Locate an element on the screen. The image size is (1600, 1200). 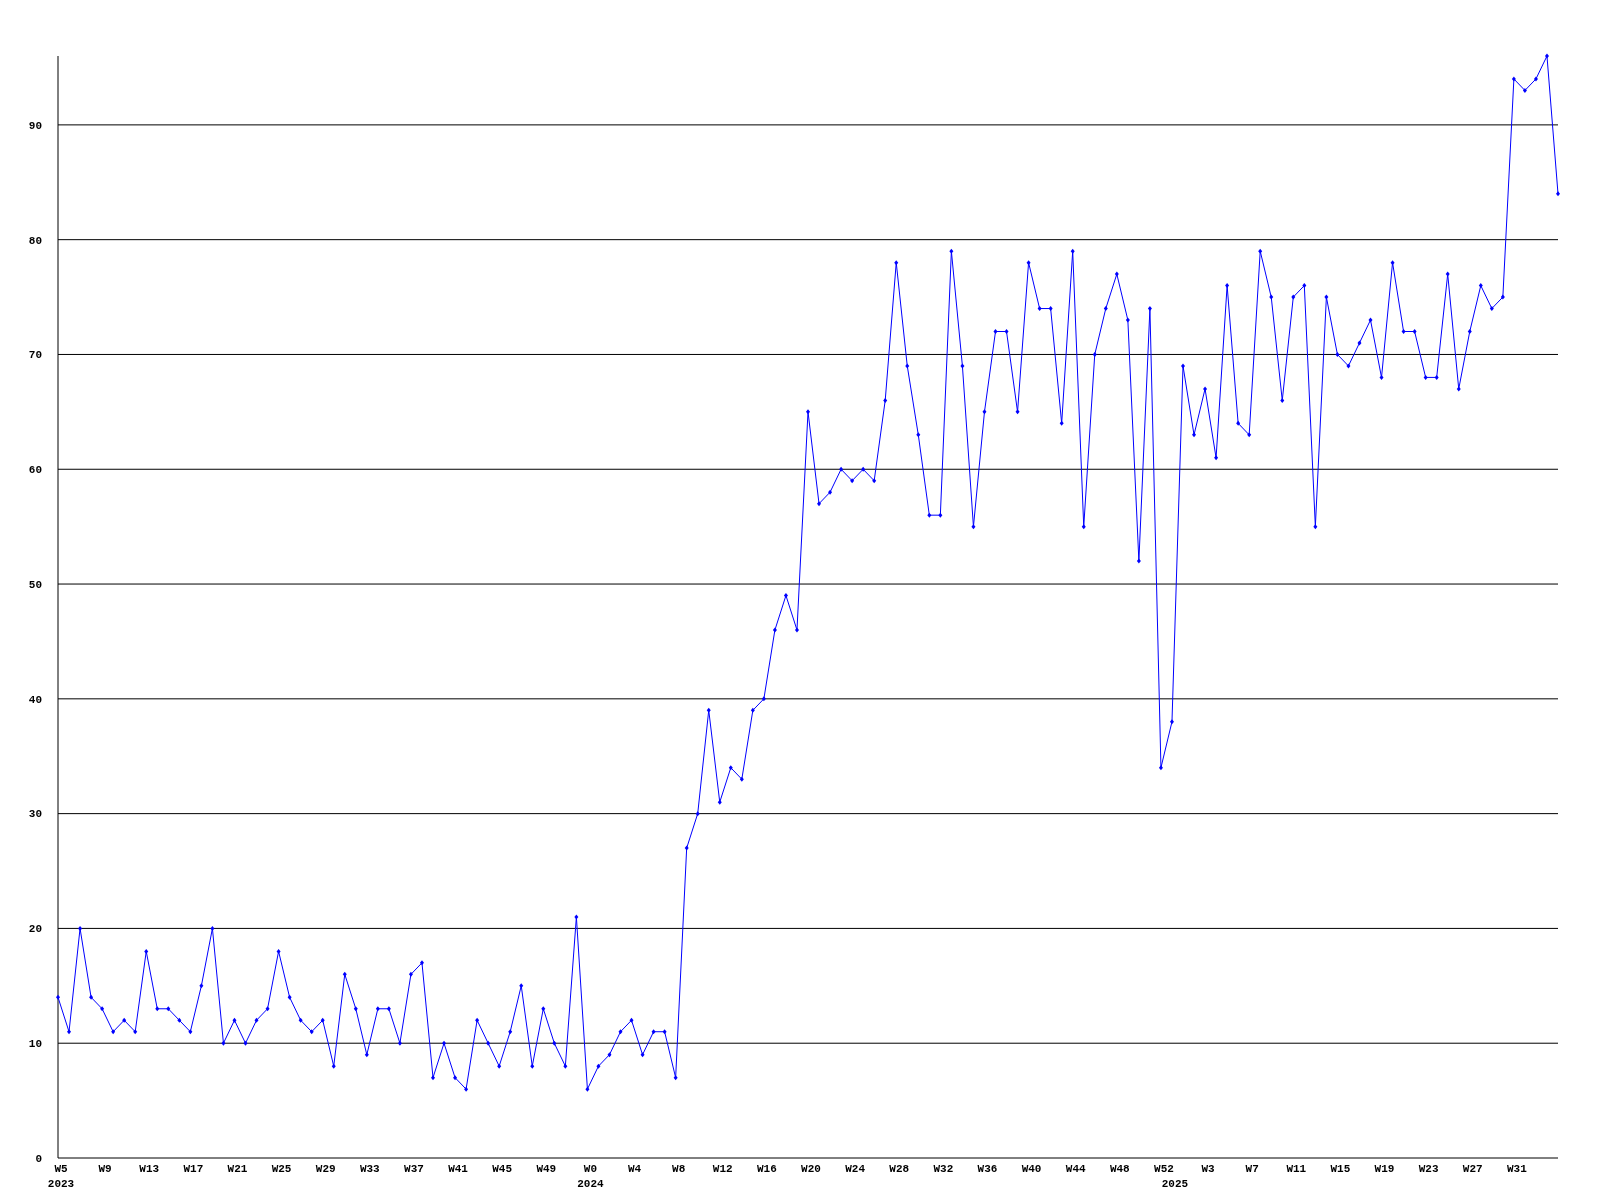
x-tick-label: W3 is located at coordinates (1208, 1169).